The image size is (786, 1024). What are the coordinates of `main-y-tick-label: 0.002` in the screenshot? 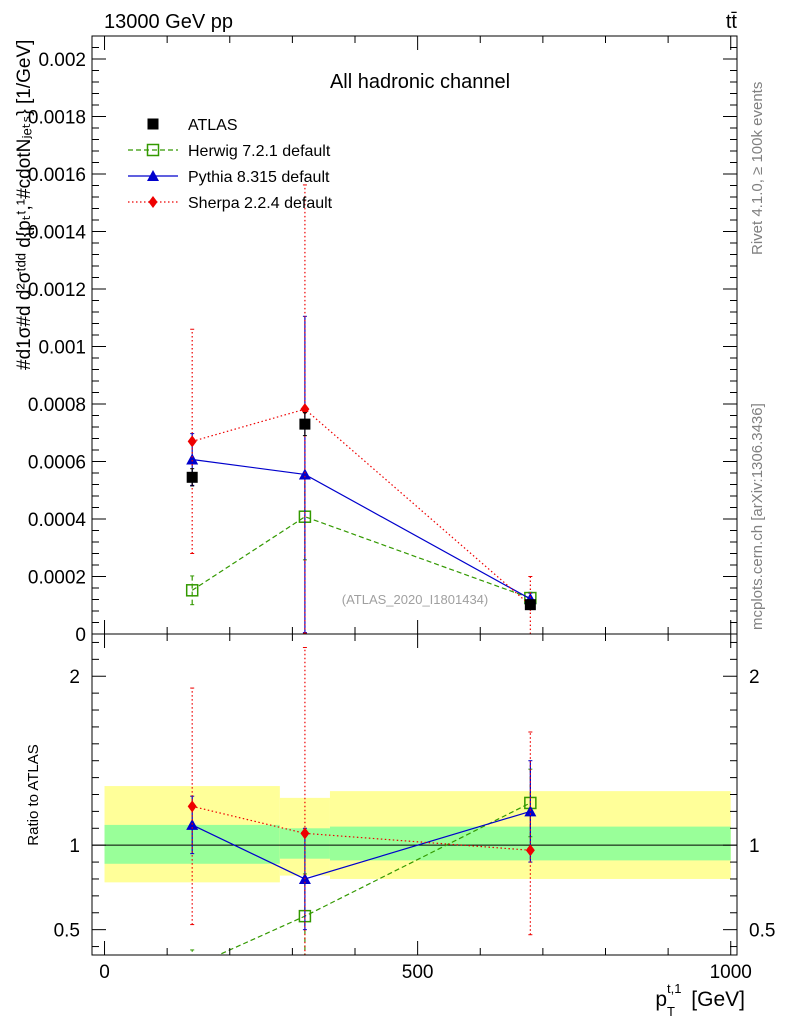 It's located at (62, 60).